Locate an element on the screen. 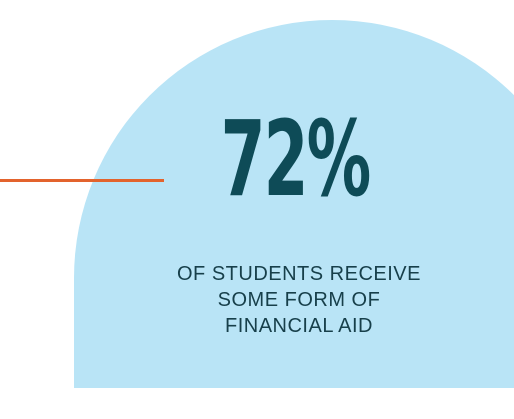 The width and height of the screenshot is (514, 419). caption-line-2: SOME FORM OF is located at coordinates (299, 300).